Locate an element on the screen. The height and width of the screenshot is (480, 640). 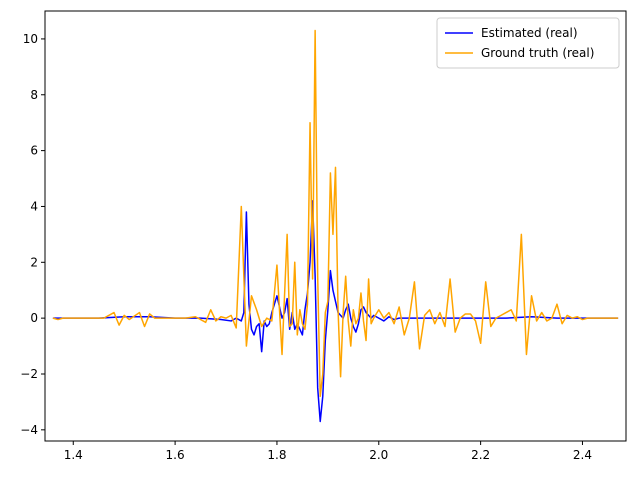
legend-label-2: Ground truth (real) is located at coordinates (537, 53).